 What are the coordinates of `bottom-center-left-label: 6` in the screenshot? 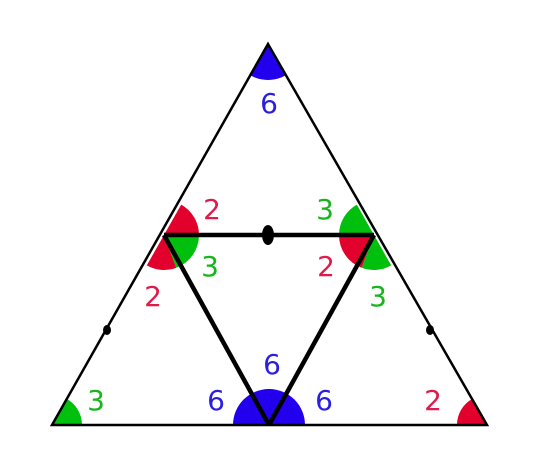 It's located at (216, 400).